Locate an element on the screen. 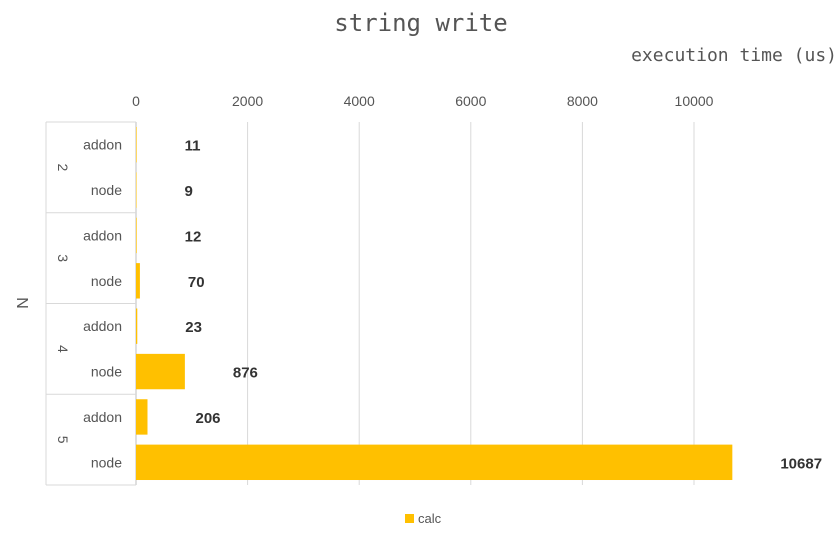 This screenshot has height=538, width=840. data-label: 206 is located at coordinates (207, 418).